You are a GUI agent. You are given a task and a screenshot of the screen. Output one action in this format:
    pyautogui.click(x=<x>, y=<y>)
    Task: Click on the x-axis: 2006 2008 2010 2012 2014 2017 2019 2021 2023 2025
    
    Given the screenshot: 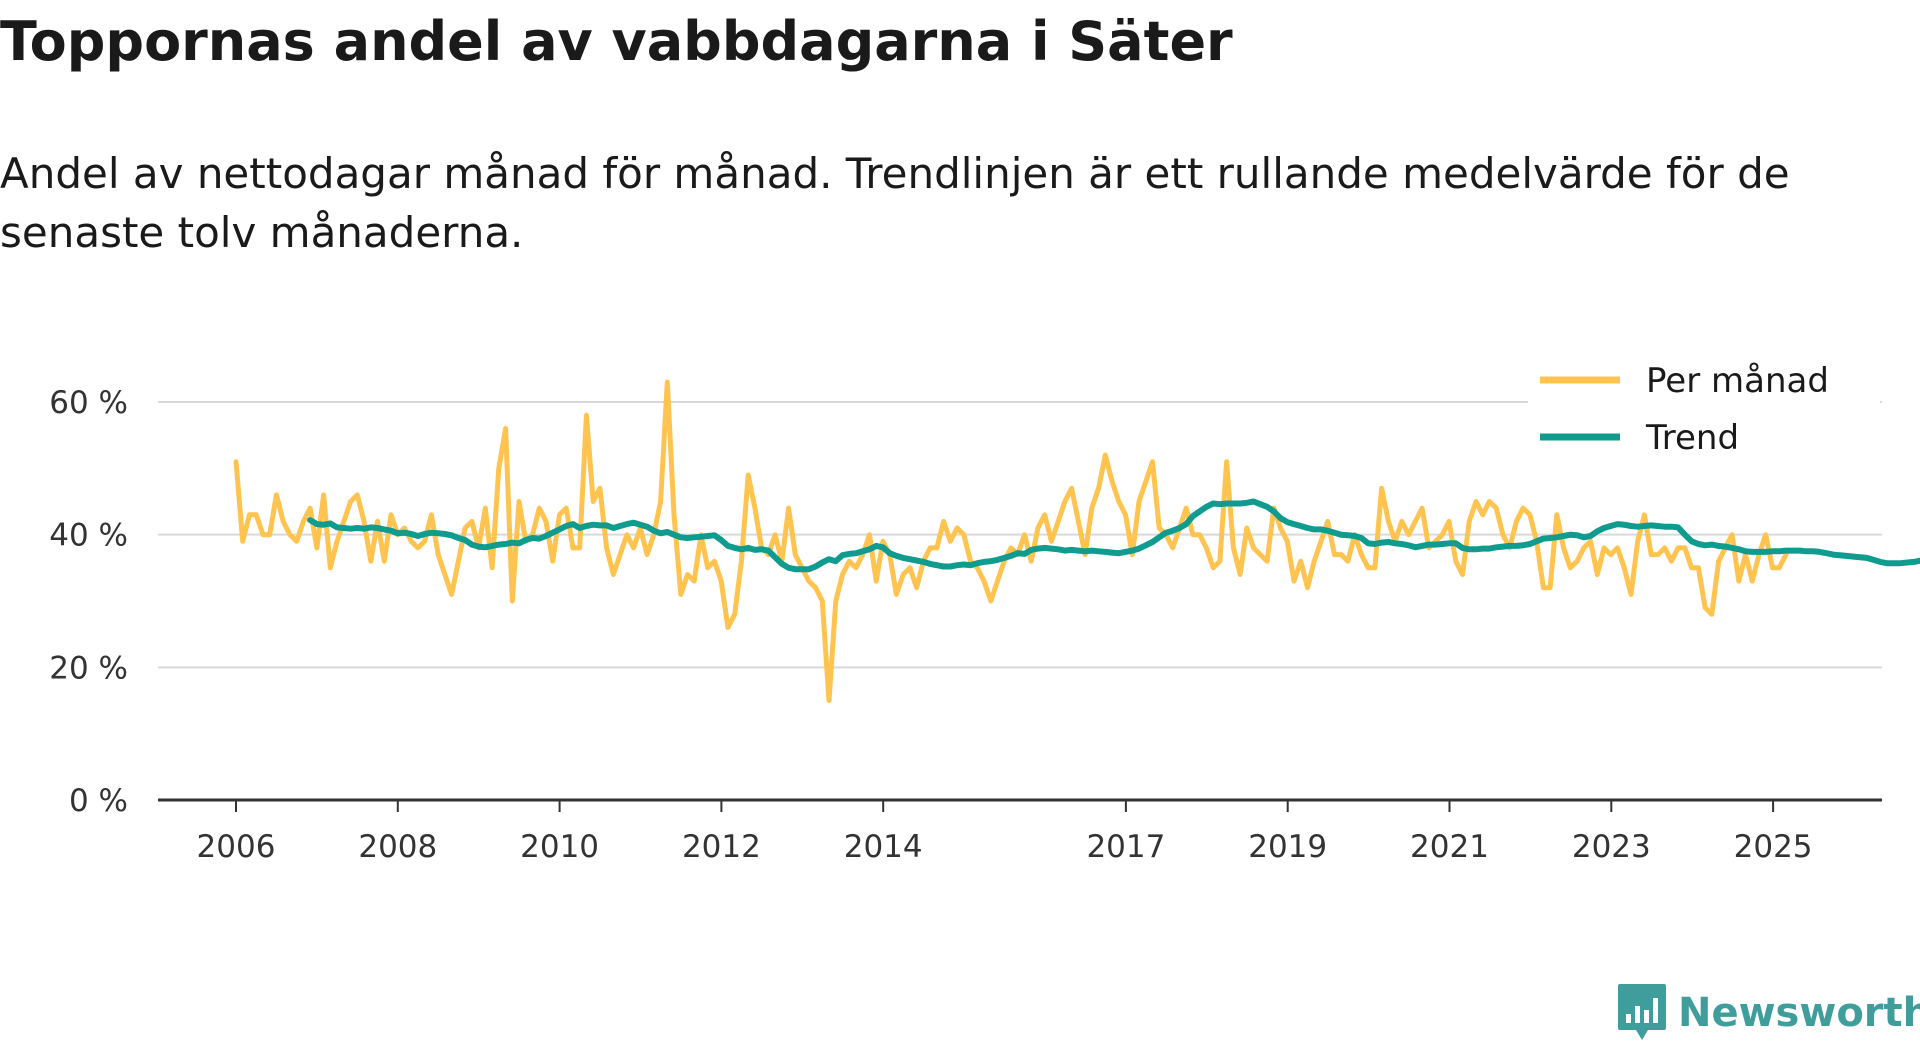 What is the action you would take?
    pyautogui.click(x=1020, y=831)
    